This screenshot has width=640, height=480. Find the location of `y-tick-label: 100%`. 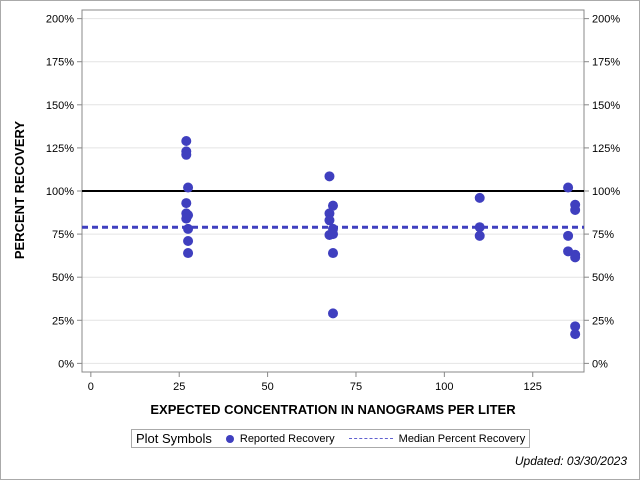

y-tick-label: 100% is located at coordinates (60, 192).